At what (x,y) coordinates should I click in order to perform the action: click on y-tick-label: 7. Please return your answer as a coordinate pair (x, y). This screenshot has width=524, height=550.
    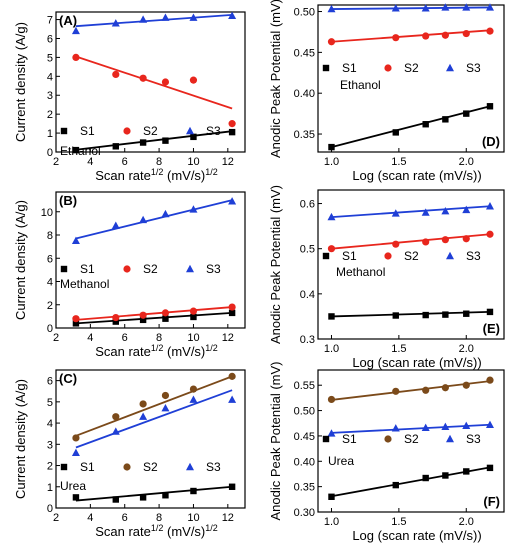
    Looking at the image, I should click on (50, 21).